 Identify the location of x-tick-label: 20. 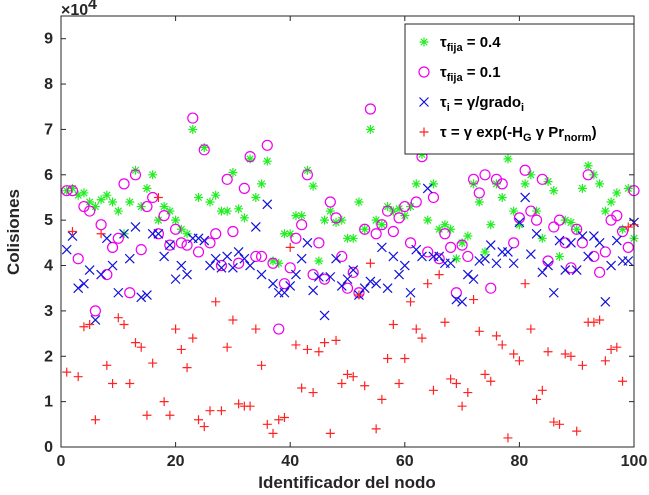
(176, 461).